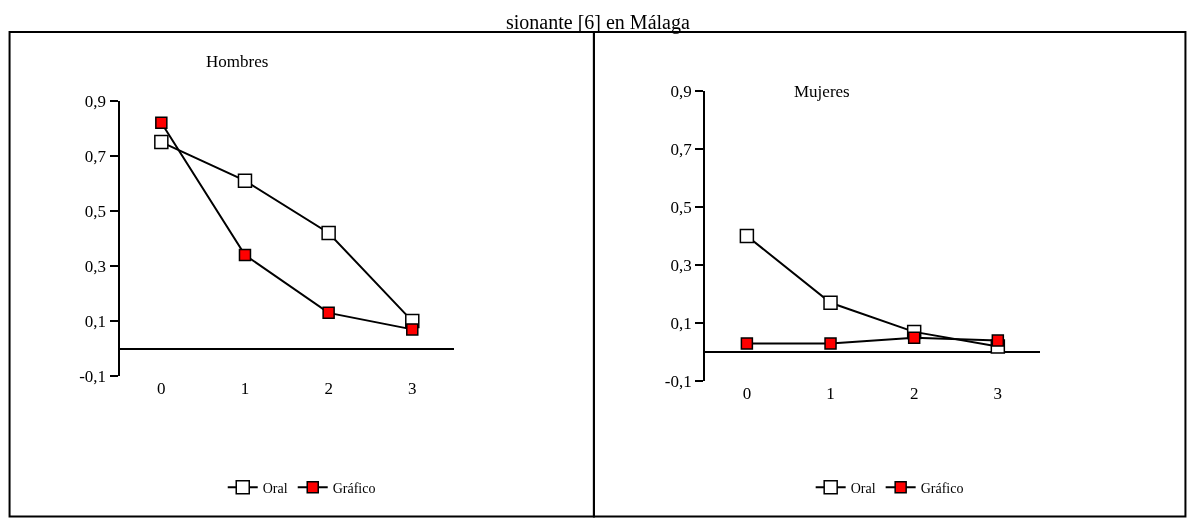 This screenshot has width=1195, height=529. I want to click on text: sionante [6] en Málaga, so click(598, 22).